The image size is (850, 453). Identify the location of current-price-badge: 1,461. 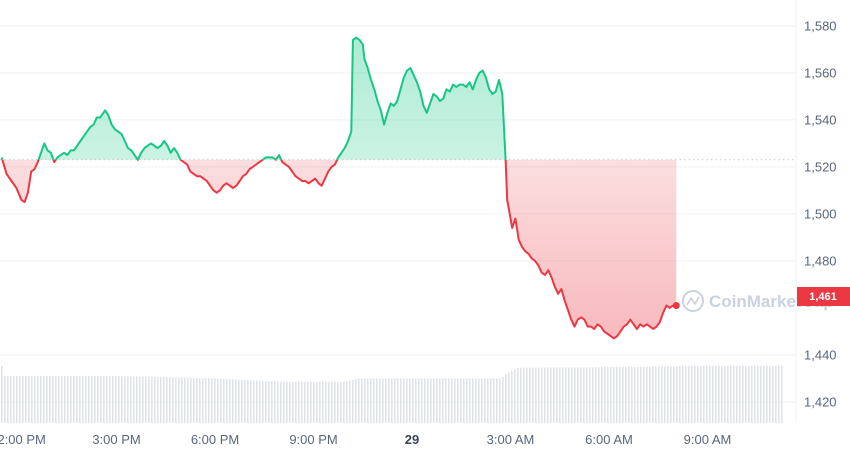
(823, 296).